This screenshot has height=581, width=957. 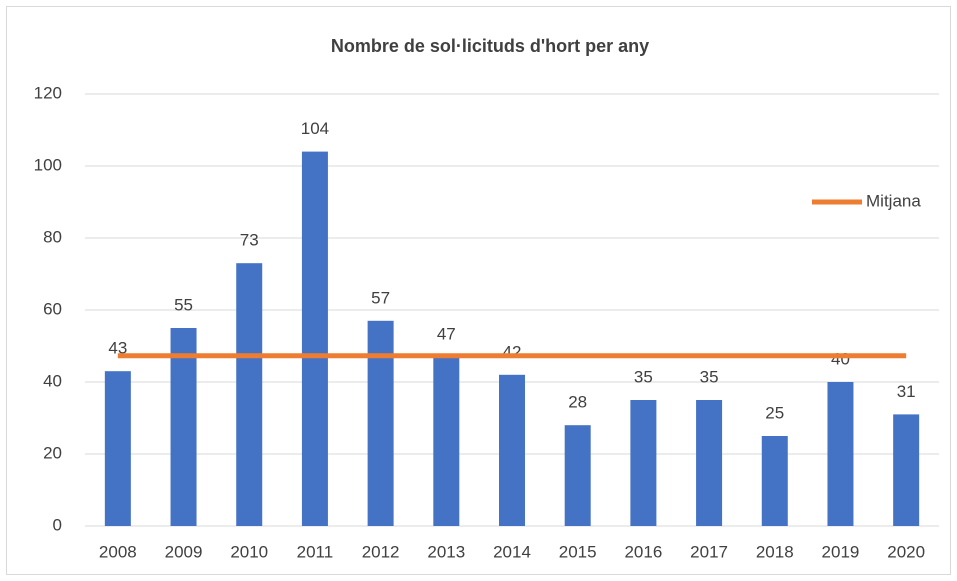 What do you see at coordinates (52, 308) in the screenshot?
I see `y-tick-label: 60` at bounding box center [52, 308].